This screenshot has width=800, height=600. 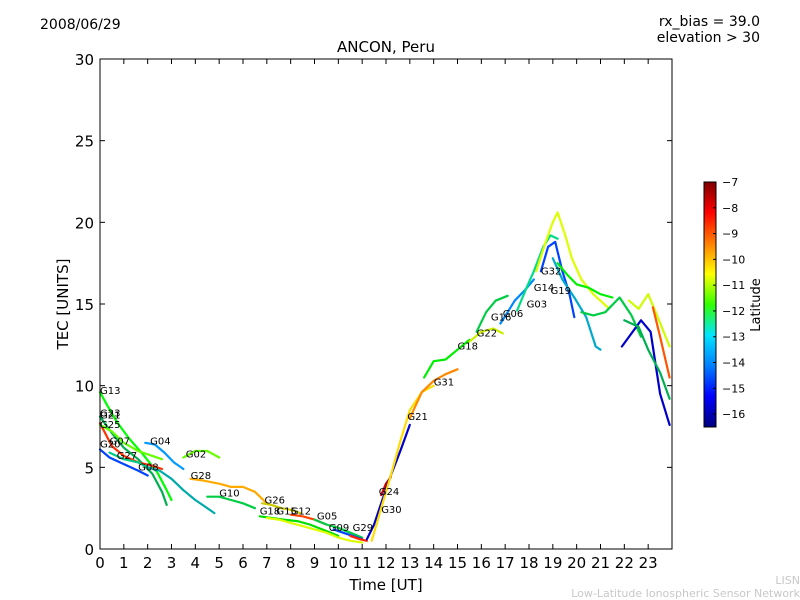 I want to click on colorbar: −7 −8 −9 −10 −11 −12 −13 −14 −15 −16 Latitude, so click(x=733, y=302).